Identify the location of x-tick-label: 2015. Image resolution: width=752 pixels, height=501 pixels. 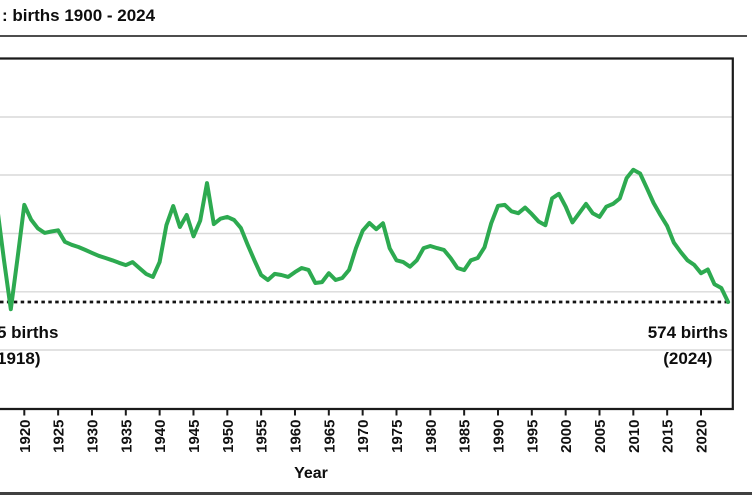
(668, 436).